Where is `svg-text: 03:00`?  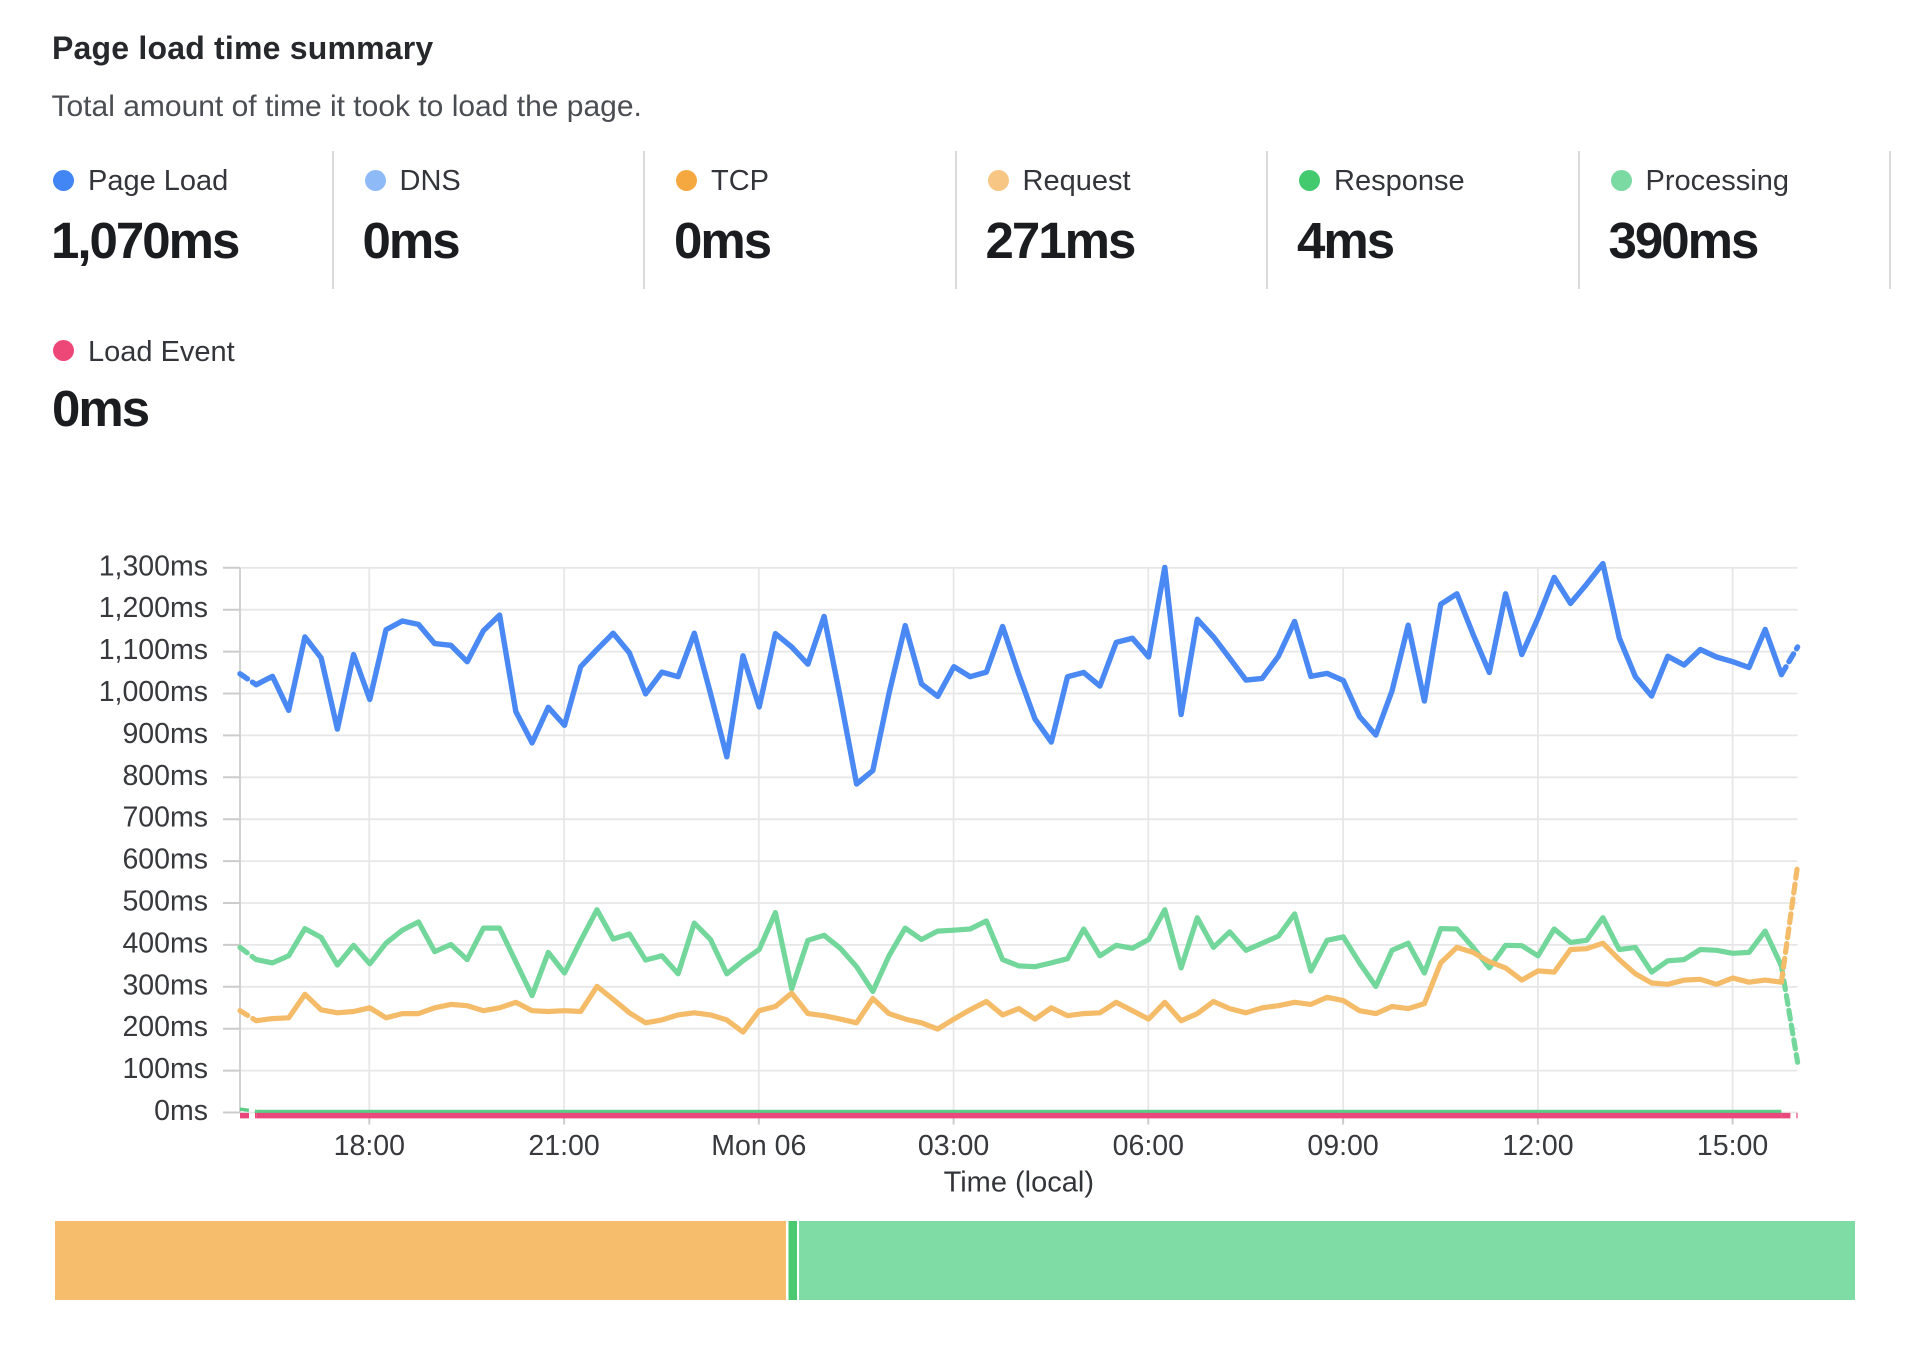 svg-text: 03:00 is located at coordinates (953, 1146).